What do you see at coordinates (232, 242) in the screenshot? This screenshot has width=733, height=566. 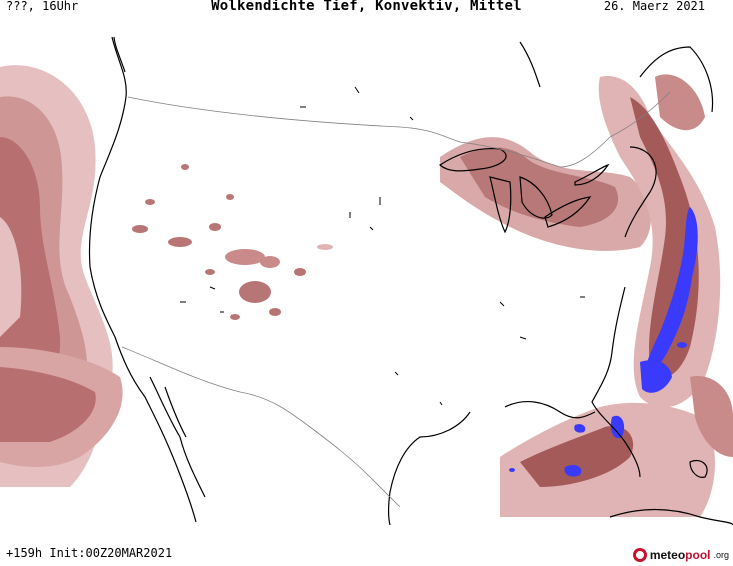 I see `interior-cloud-patches` at bounding box center [232, 242].